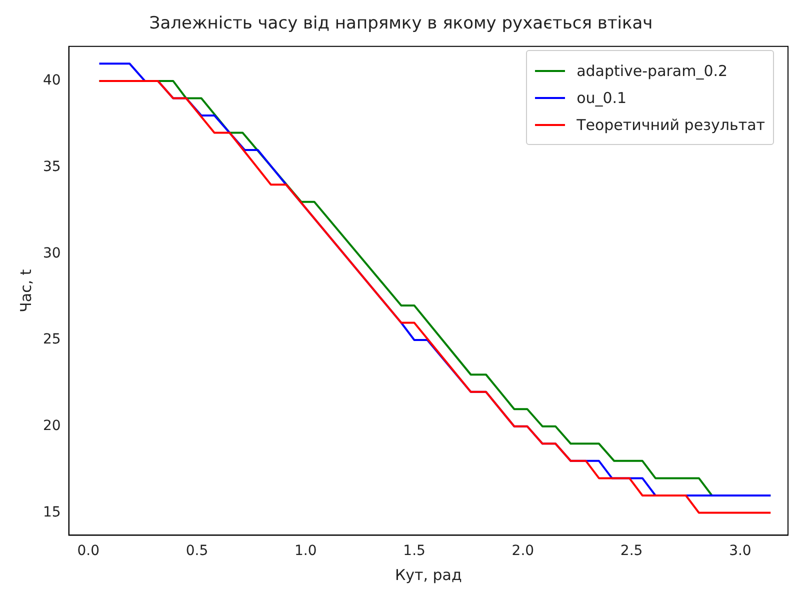 The image size is (804, 601). I want to click on chart-title: Залежність часу від напрямку в якому рухається втікач, so click(401, 24).